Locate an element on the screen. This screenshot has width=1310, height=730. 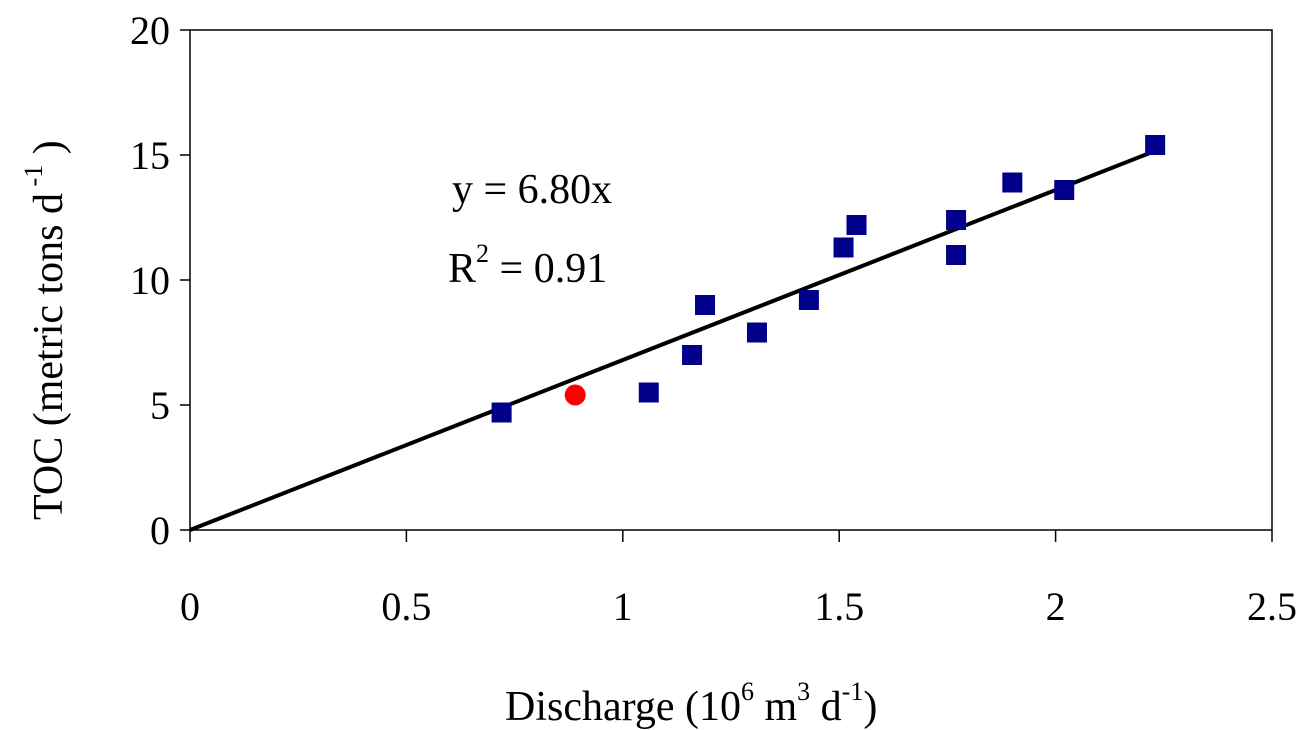
y-tick-label: 15 is located at coordinates (150, 155).